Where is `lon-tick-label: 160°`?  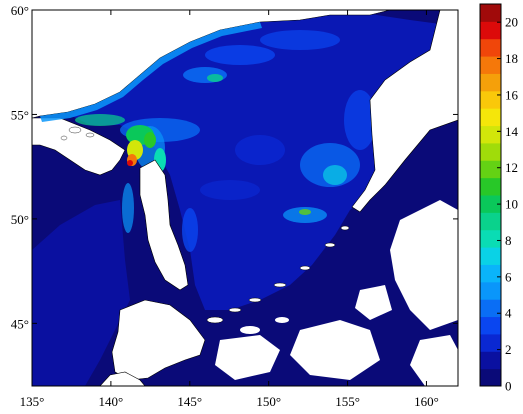
lon-tick-label: 160° is located at coordinates (426, 401).